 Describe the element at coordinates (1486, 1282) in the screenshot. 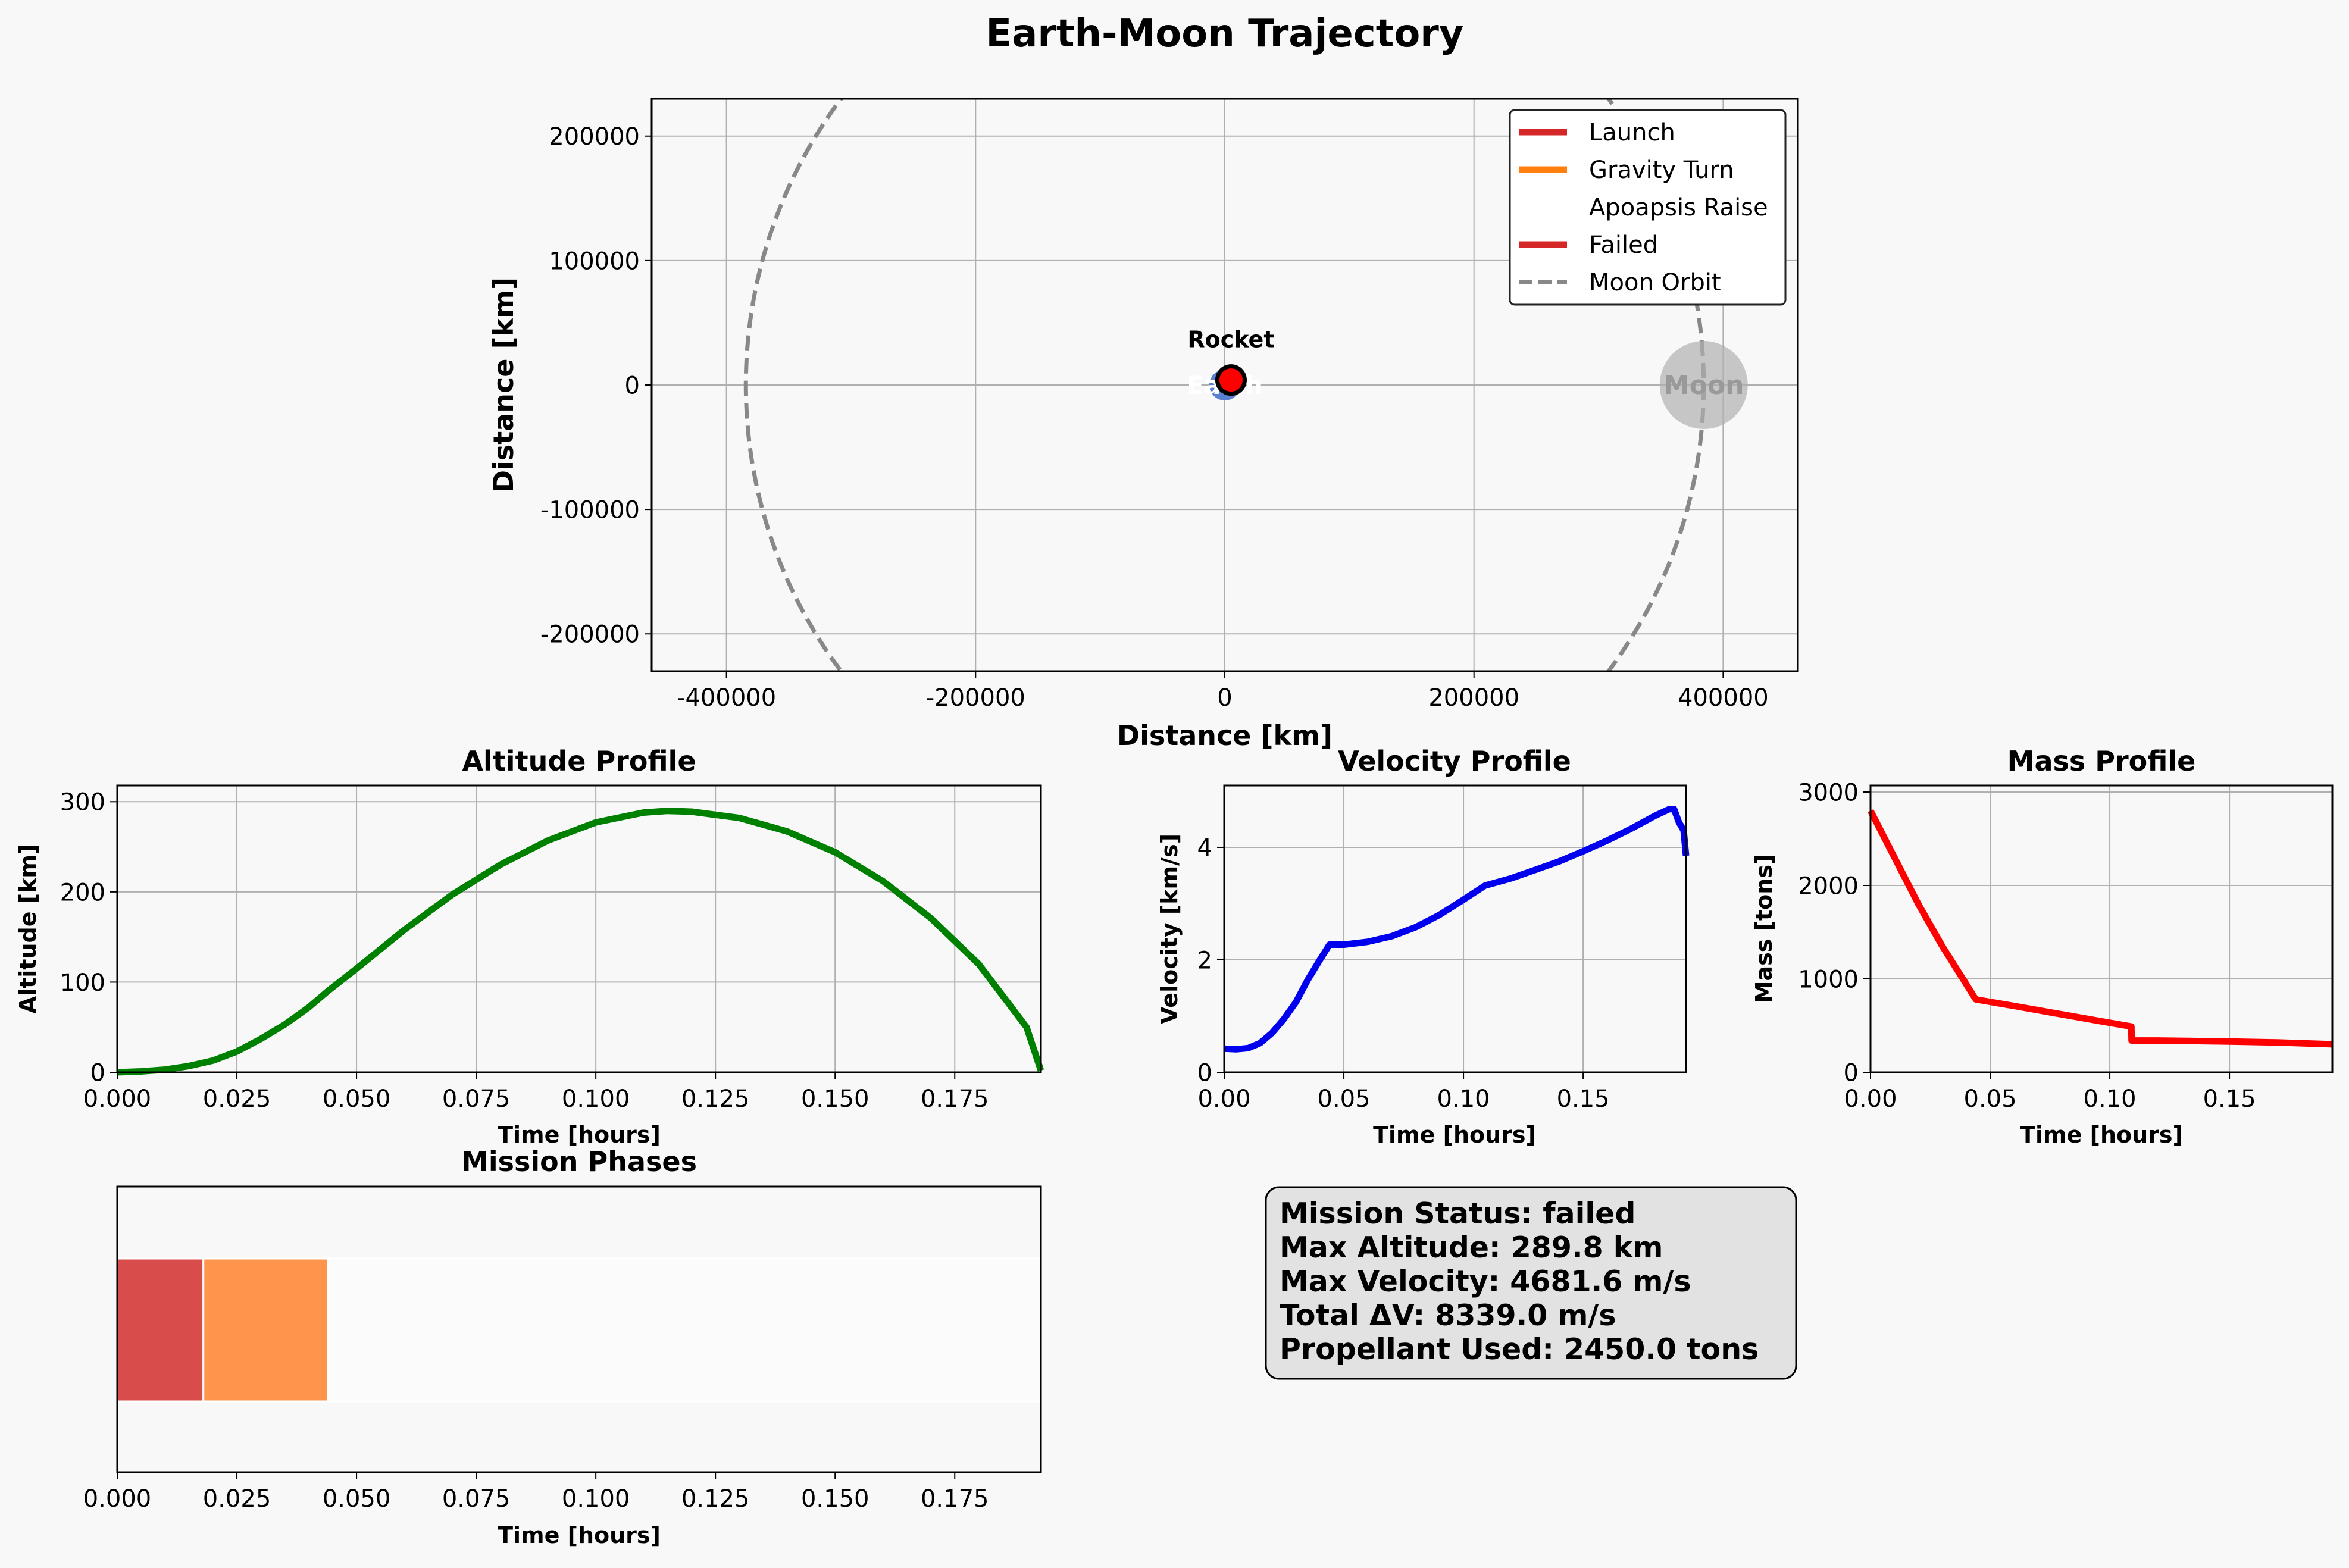

I see `status-line-max-velocity: Max Velocity: 4681.6 m/s` at that location.